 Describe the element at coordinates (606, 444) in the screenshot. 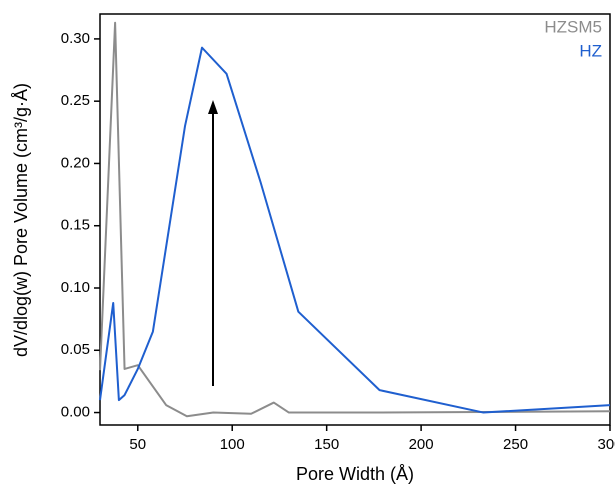

I see `x-tick-label: 300` at that location.